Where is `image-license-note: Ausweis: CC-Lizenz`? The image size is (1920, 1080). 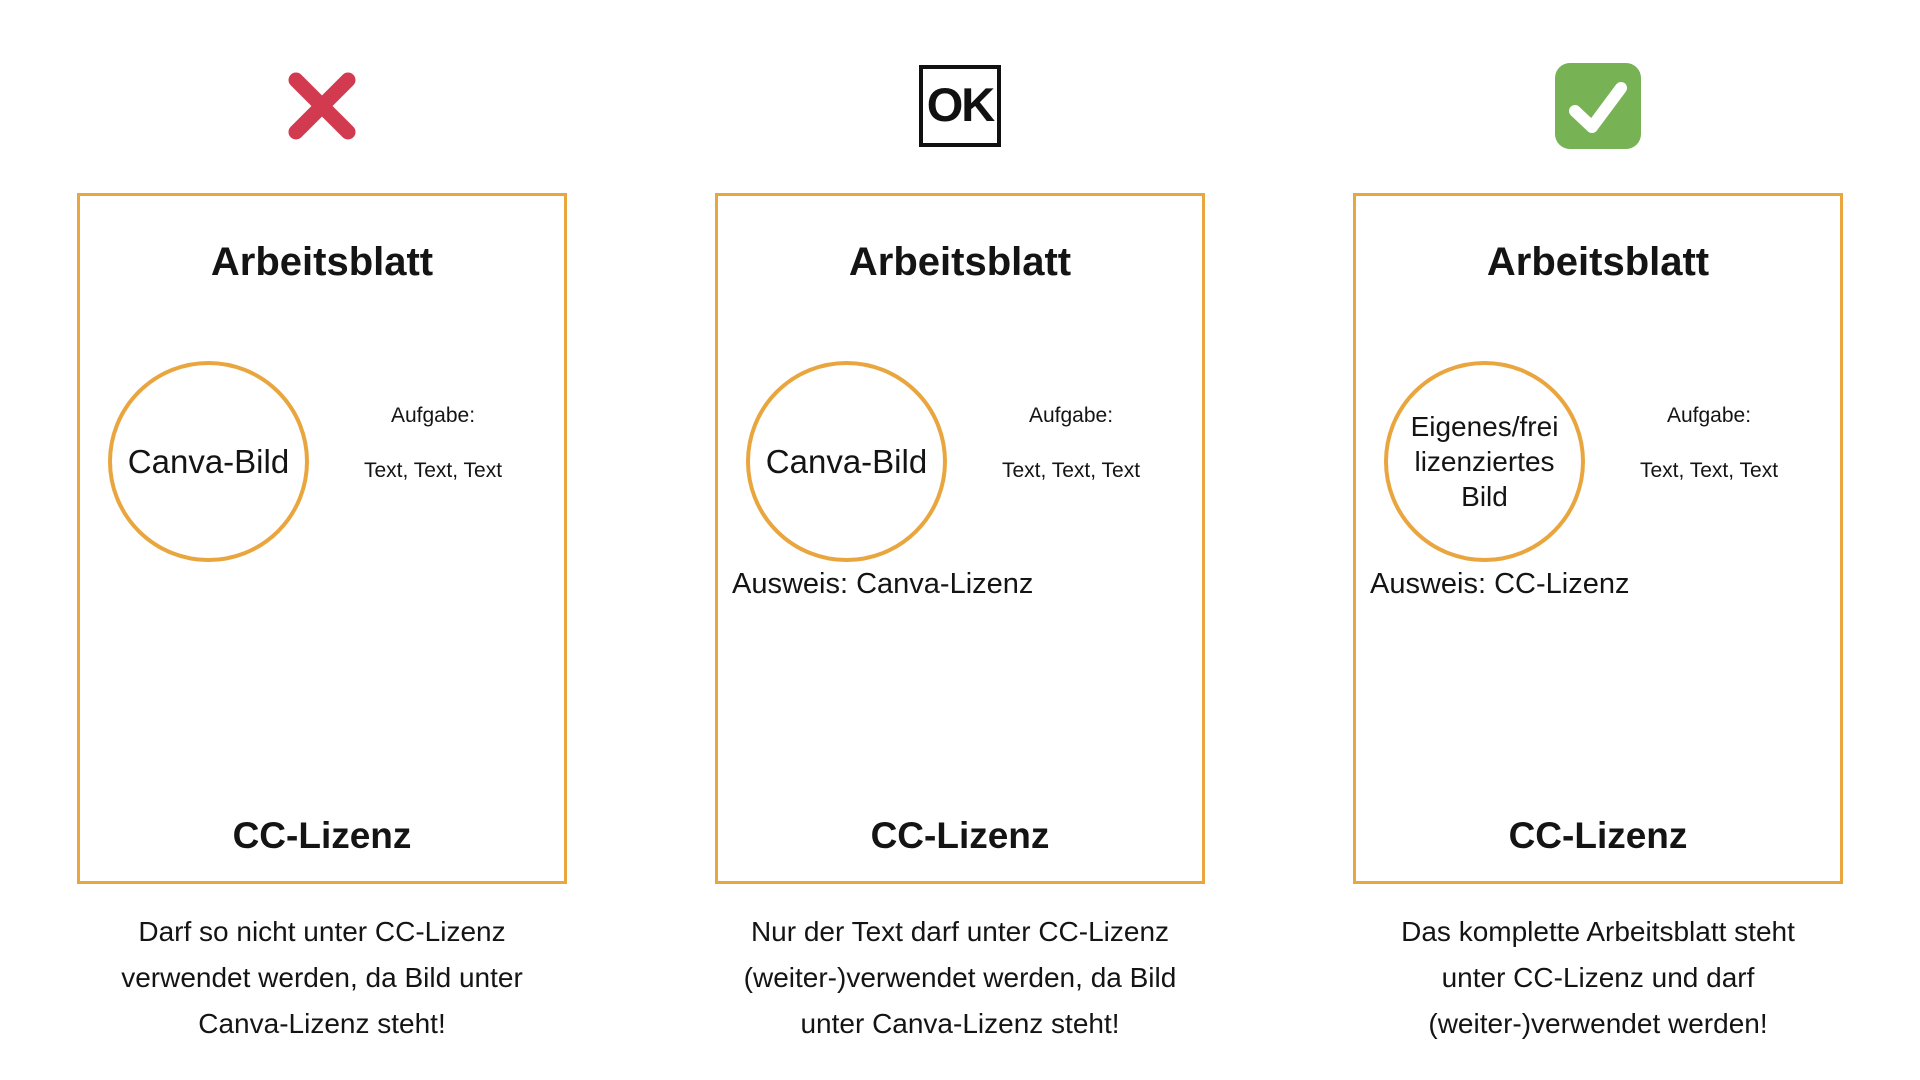
image-license-note: Ausweis: CC-Lizenz is located at coordinates (1500, 584).